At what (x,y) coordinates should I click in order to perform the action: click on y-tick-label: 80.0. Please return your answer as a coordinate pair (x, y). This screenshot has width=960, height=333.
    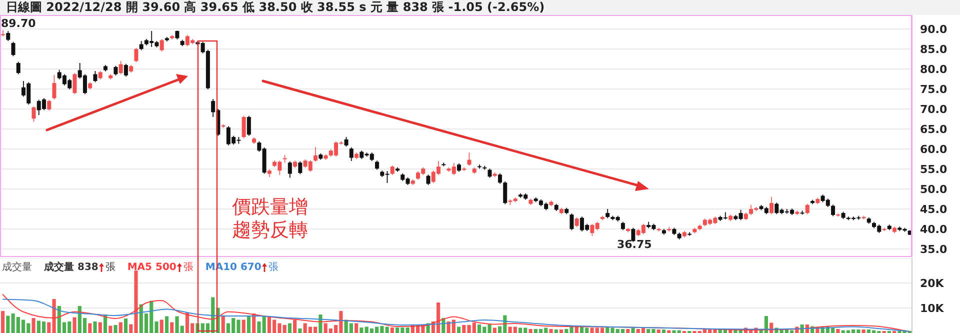
    Looking at the image, I should click on (934, 69).